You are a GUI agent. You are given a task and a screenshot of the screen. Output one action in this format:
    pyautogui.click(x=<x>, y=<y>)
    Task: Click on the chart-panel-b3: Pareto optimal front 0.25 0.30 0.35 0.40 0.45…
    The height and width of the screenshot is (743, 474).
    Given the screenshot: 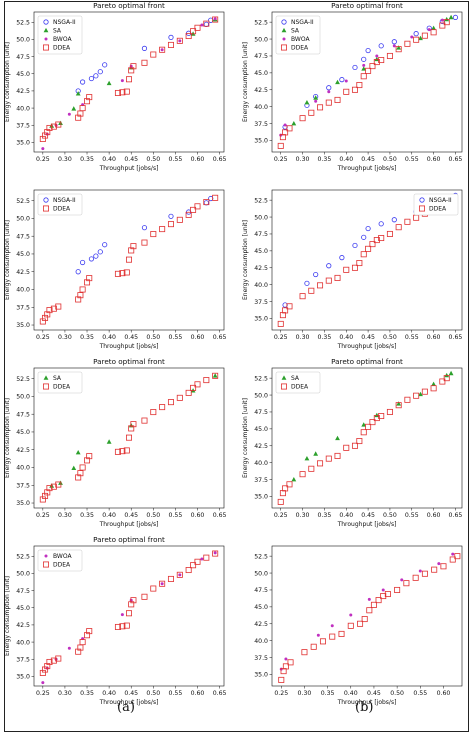 What is the action you would take?
    pyautogui.click(x=352, y=442)
    